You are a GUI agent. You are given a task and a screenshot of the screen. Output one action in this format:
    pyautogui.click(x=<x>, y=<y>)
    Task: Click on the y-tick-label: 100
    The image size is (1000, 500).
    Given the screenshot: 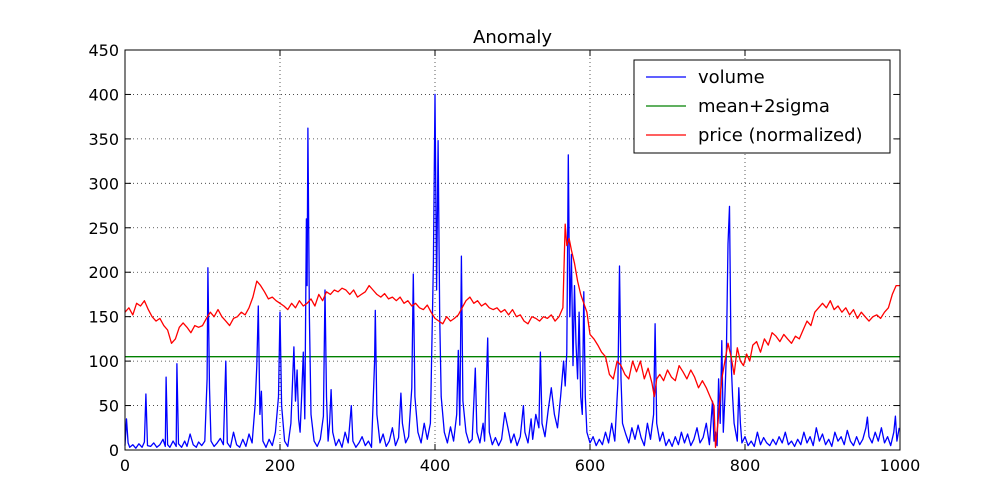 What is the action you would take?
    pyautogui.click(x=103, y=361)
    